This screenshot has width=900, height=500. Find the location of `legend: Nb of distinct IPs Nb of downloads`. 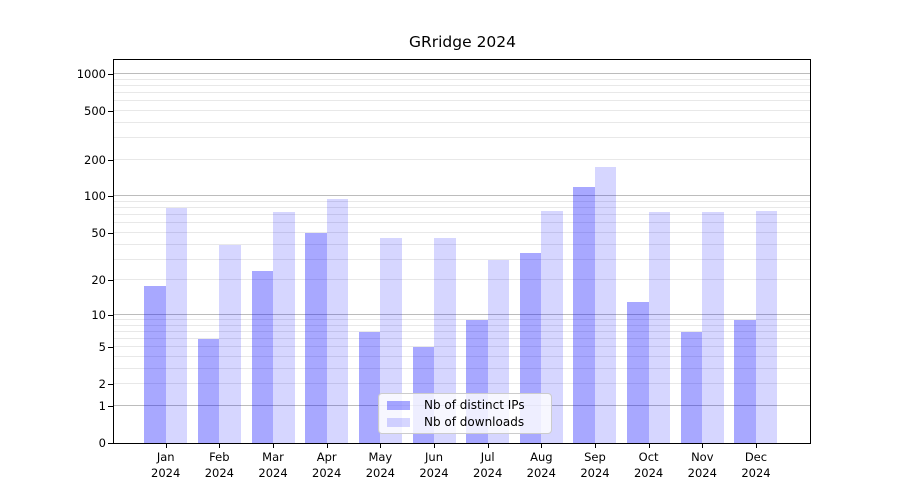

legend: Nb of distinct IPs Nb of downloads is located at coordinates (465, 413).